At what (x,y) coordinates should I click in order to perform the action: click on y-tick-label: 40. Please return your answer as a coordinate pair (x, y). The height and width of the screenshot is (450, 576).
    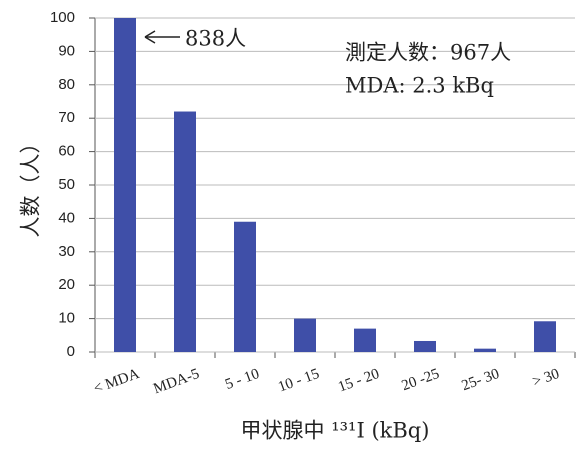
    Looking at the image, I should click on (66, 217).